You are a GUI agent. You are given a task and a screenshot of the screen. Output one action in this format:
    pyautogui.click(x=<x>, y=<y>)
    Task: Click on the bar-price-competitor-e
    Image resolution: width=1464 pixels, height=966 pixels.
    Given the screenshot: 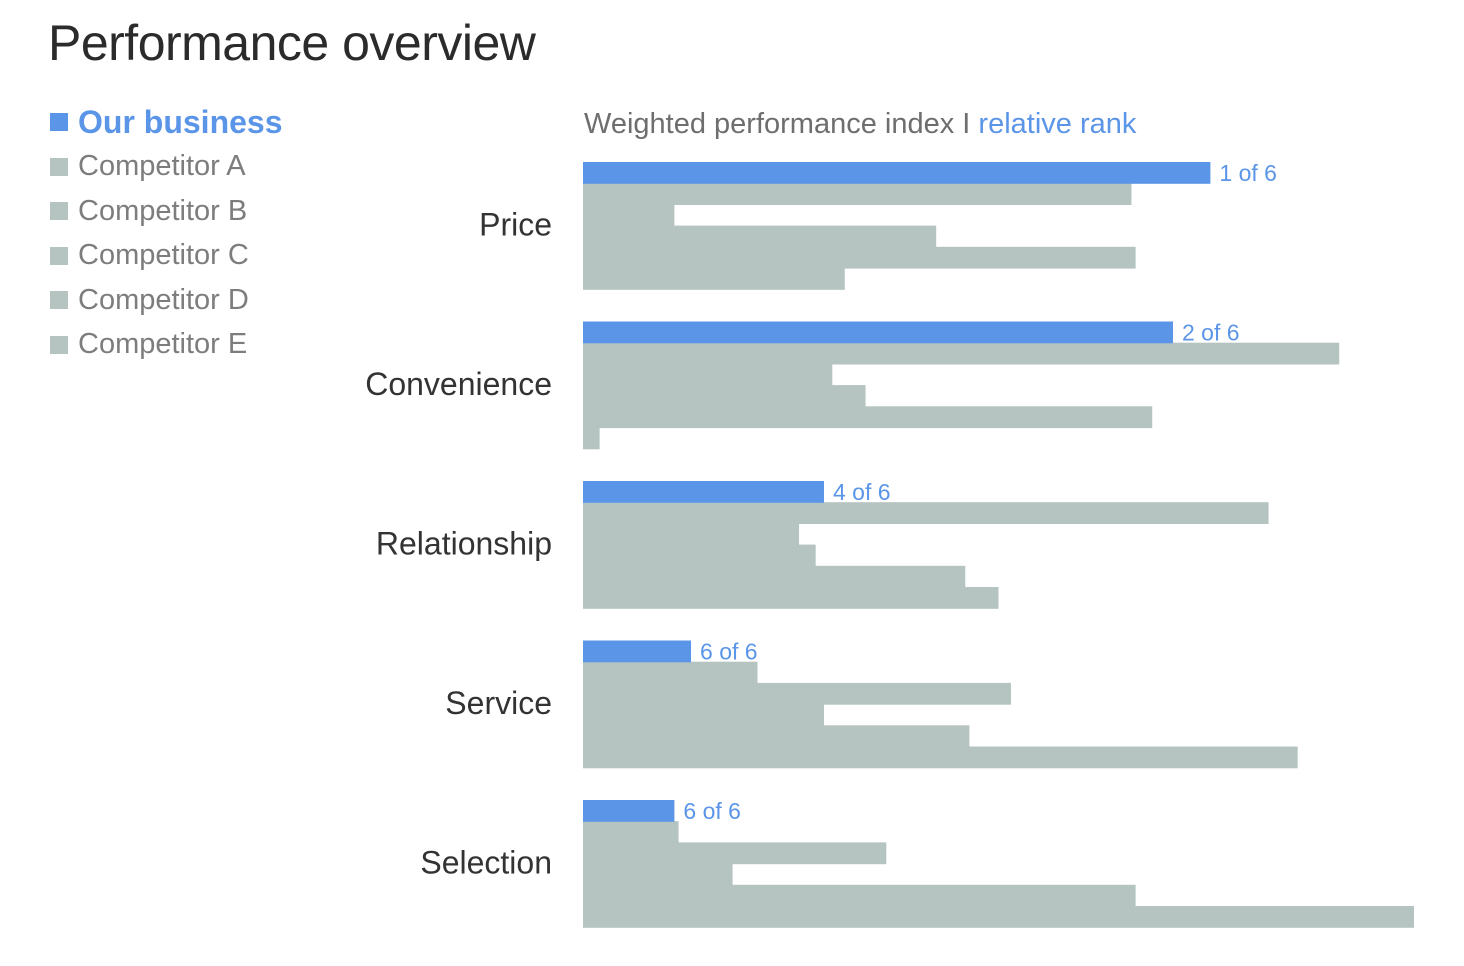 What is the action you would take?
    pyautogui.click(x=714, y=279)
    